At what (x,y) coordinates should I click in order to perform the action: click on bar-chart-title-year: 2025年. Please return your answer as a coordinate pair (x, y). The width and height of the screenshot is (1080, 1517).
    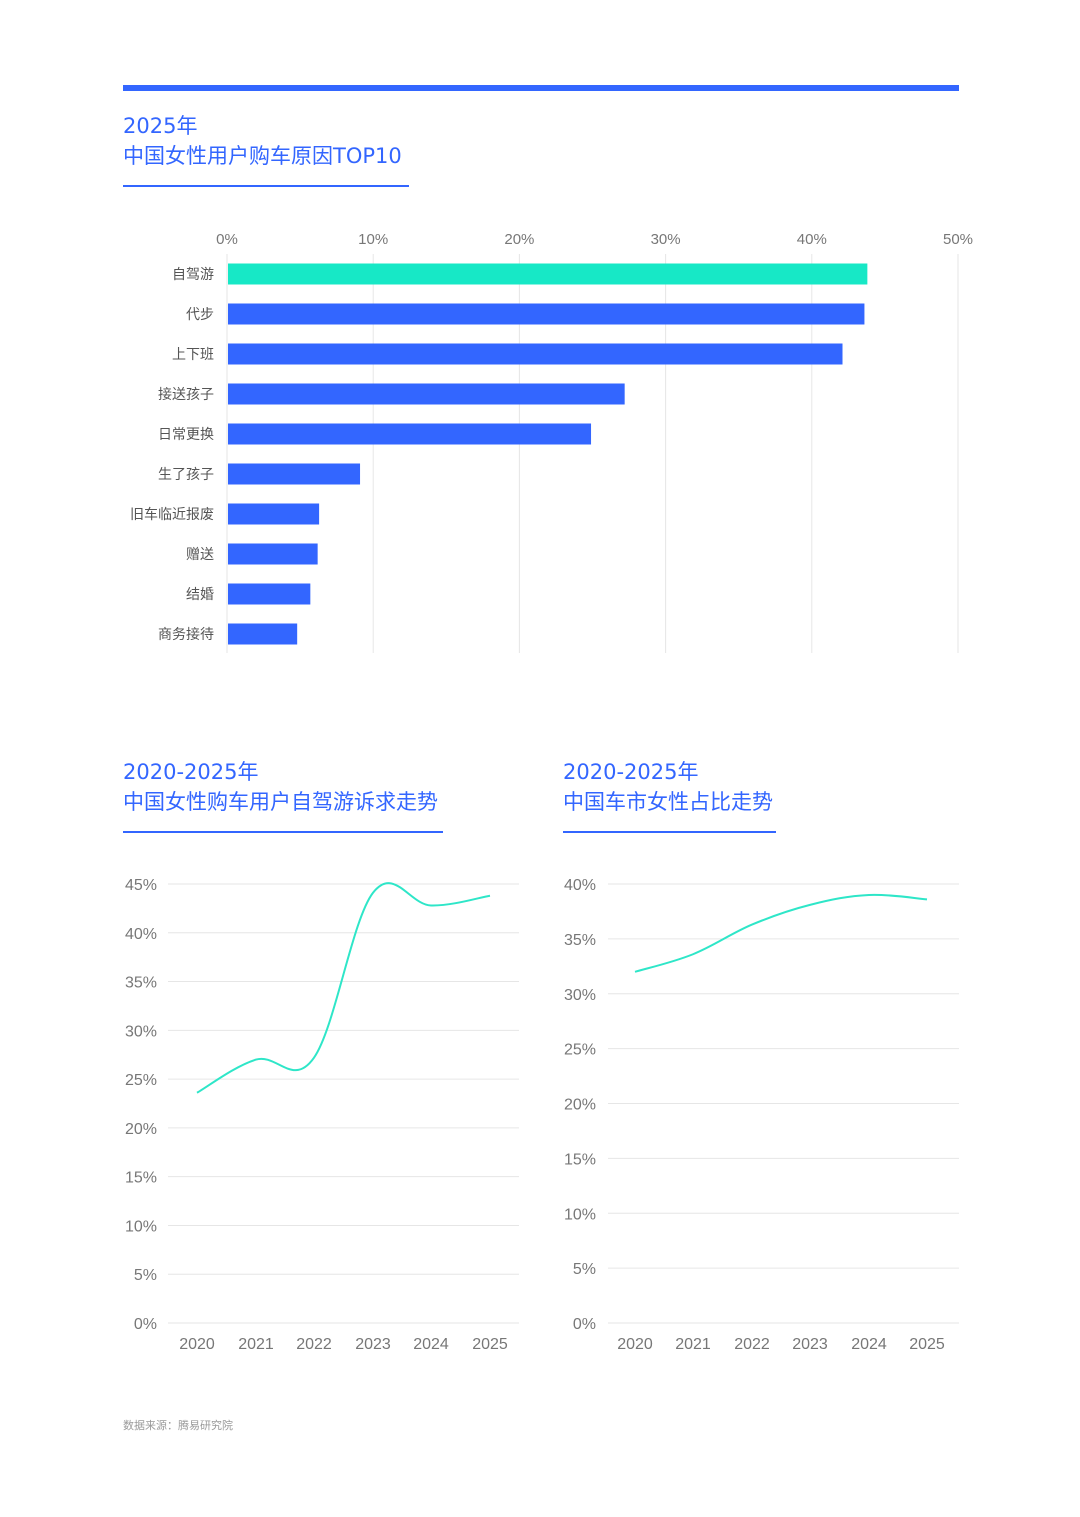
    Looking at the image, I should click on (160, 126).